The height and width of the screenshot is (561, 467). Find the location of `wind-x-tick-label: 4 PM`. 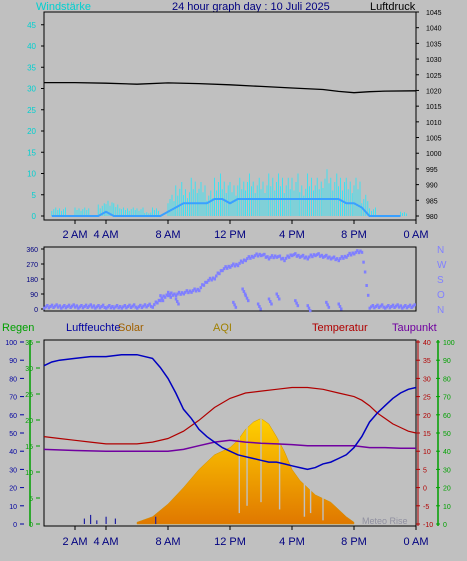

wind-x-tick-label: 4 PM is located at coordinates (292, 235).